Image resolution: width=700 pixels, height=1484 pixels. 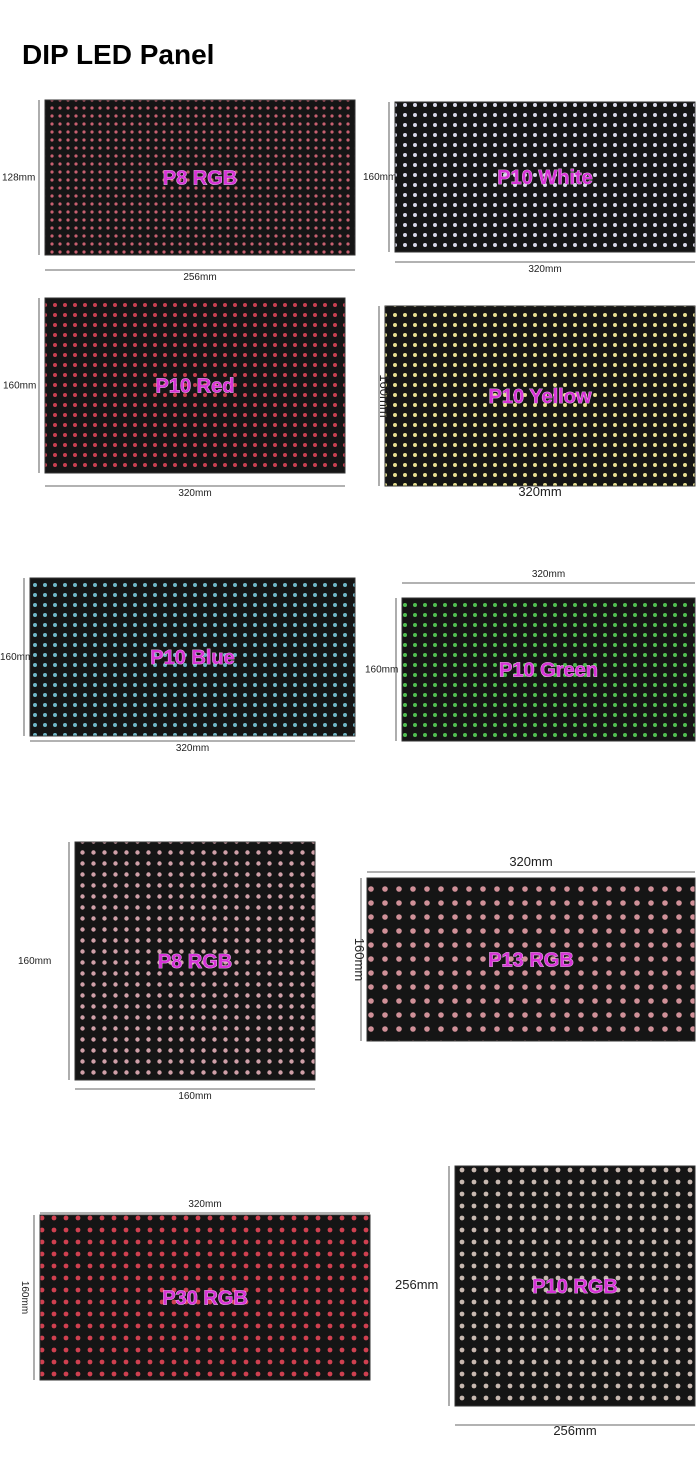 I want to click on page-title: DIP LED Panel, so click(x=118, y=54).